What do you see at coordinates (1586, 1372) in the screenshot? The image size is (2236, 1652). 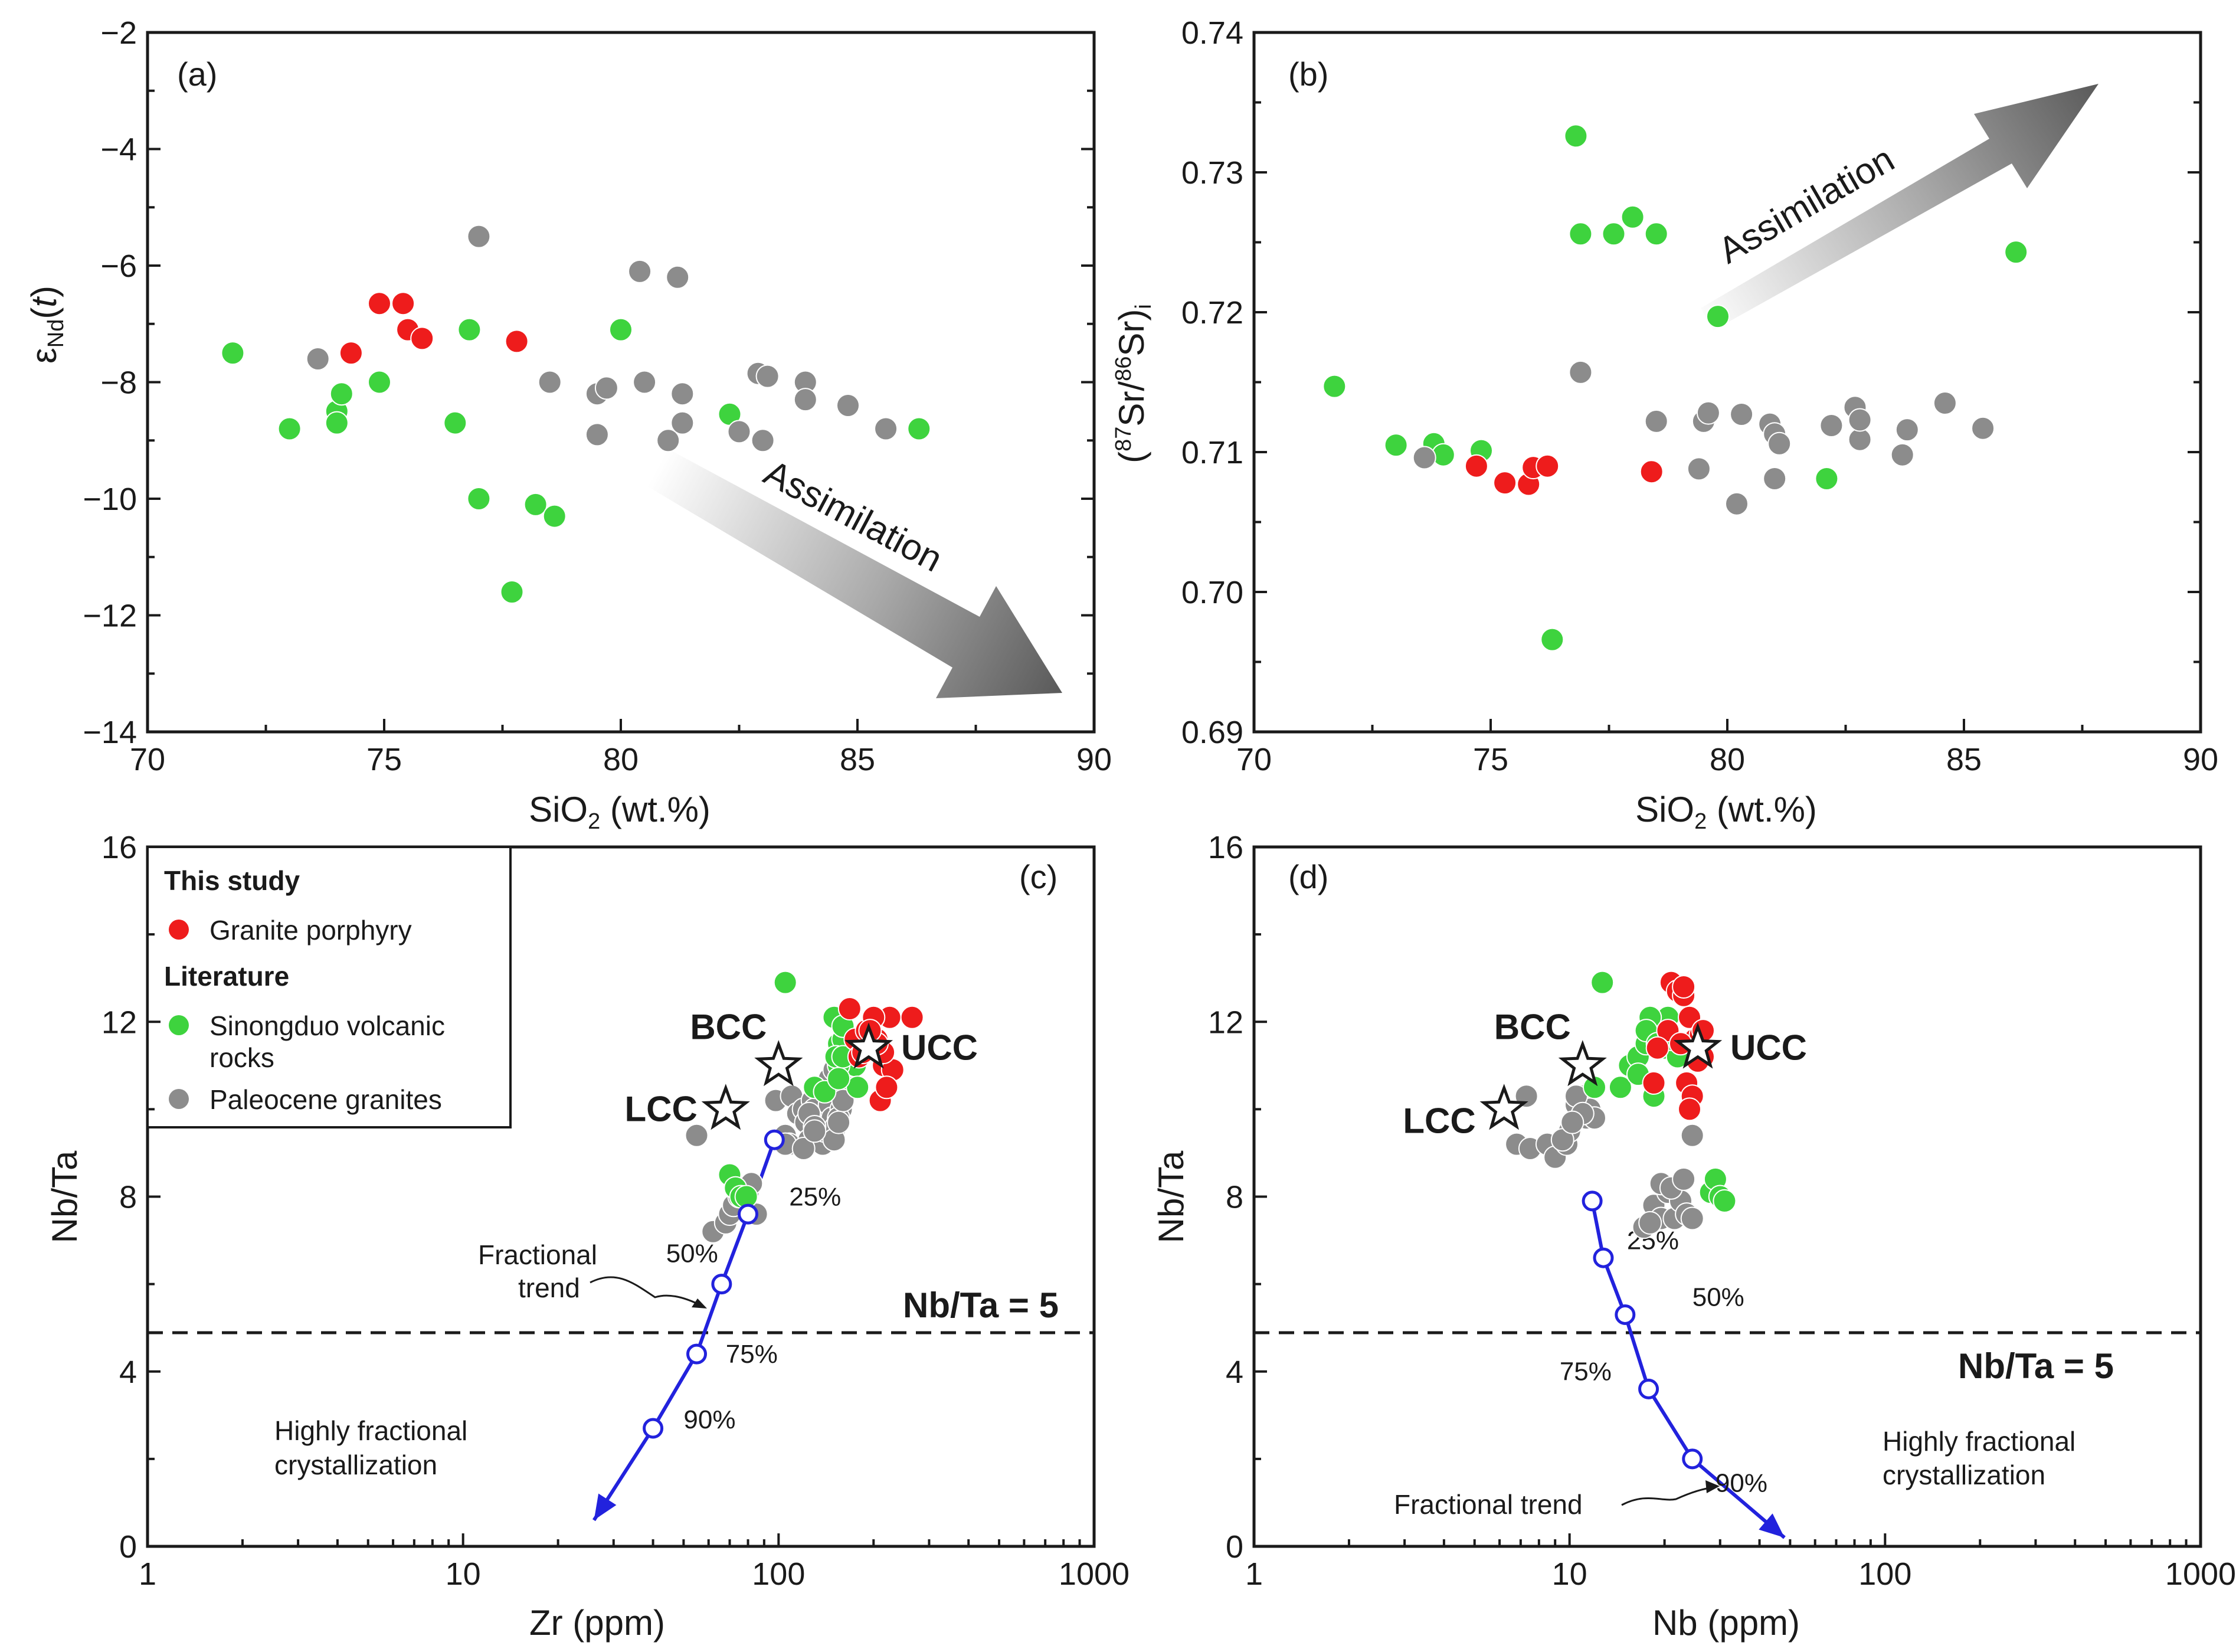 I see `trend-percent-label: 75%` at bounding box center [1586, 1372].